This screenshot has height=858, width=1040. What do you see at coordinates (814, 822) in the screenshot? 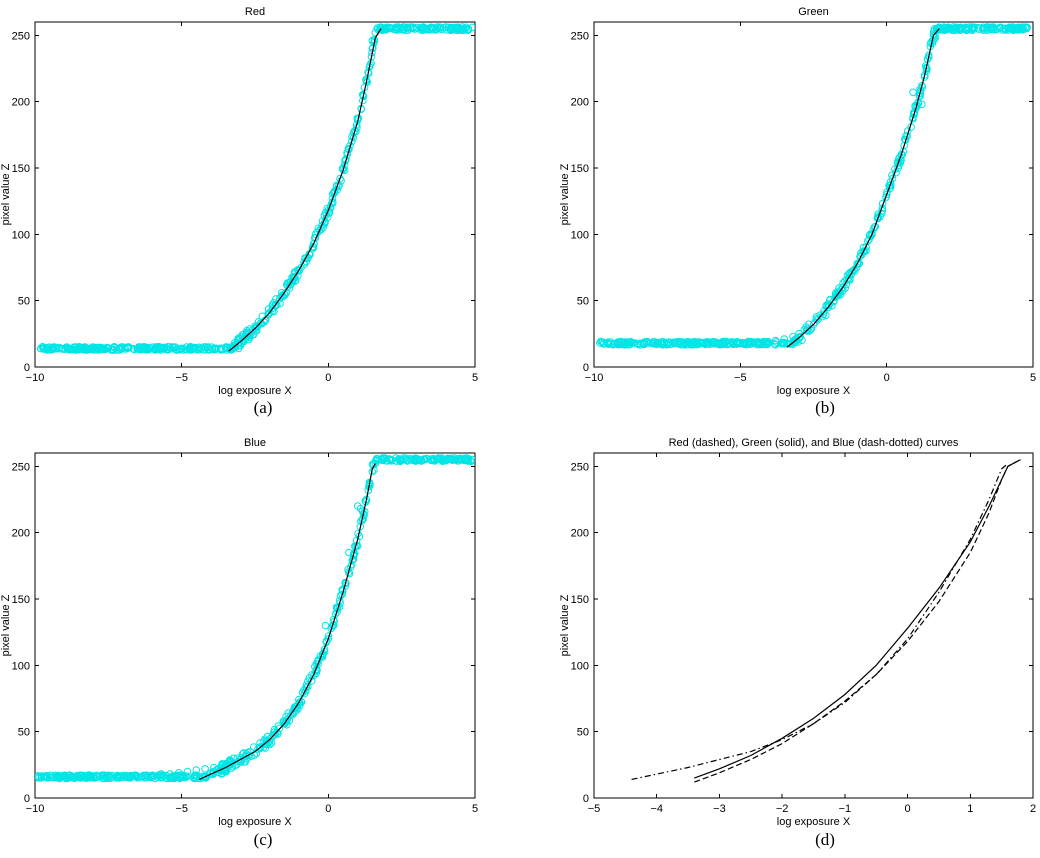
I see `x-axis-label: log exposure X` at bounding box center [814, 822].